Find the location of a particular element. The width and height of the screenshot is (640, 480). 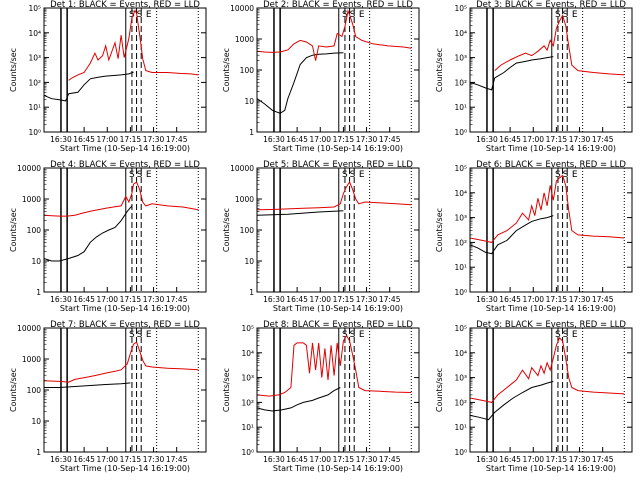

panel-title: Det 8: BLACK = Events, RED = LLD is located at coordinates (338, 325).